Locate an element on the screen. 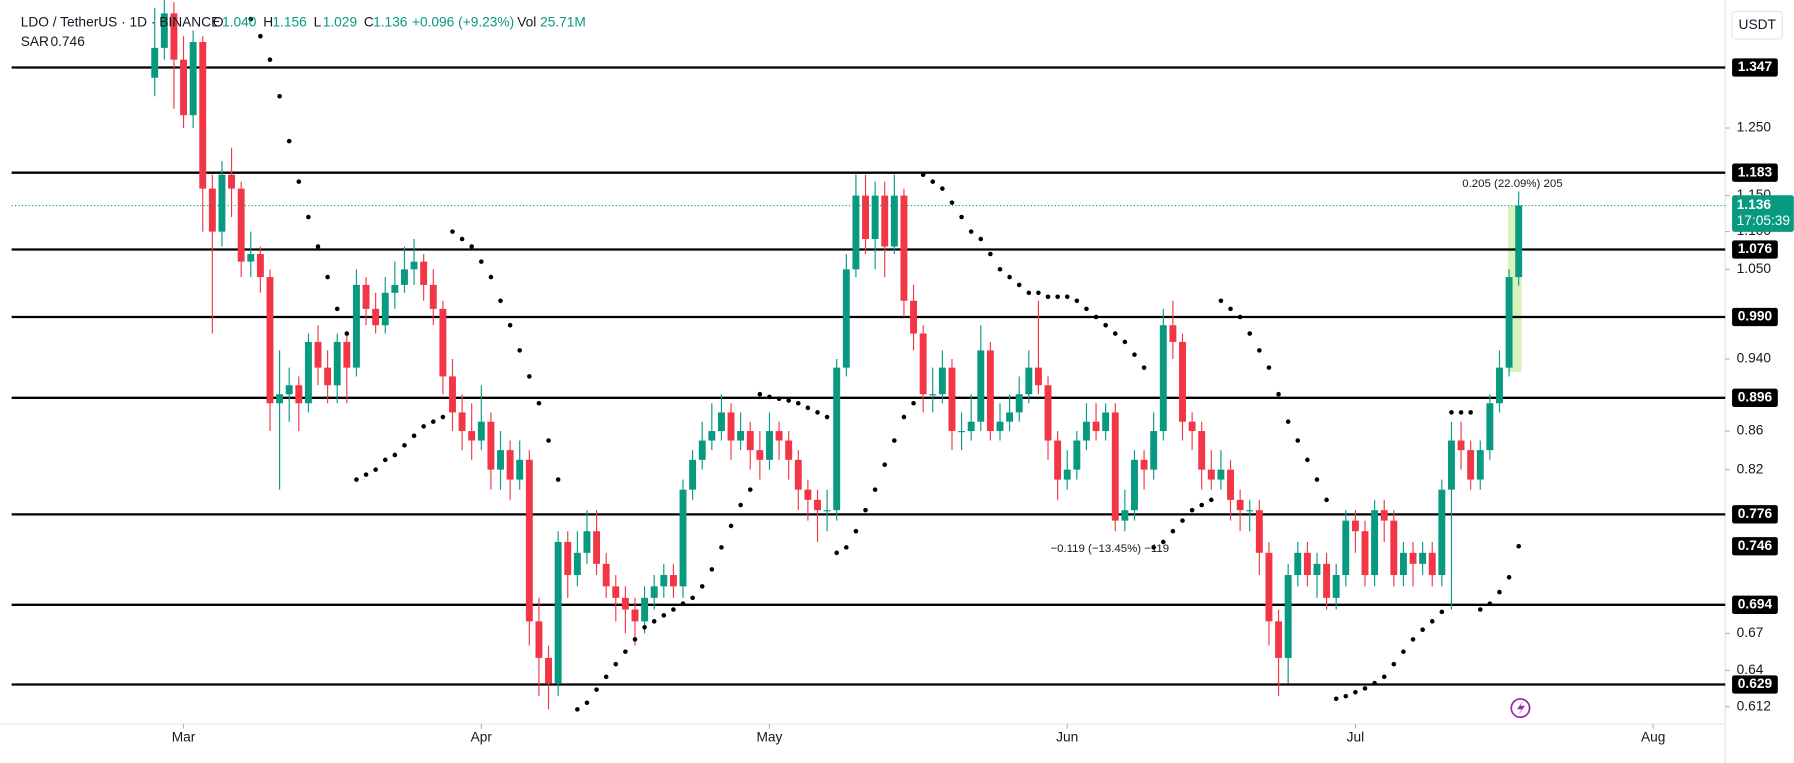  x-tick-label: May is located at coordinates (770, 736).